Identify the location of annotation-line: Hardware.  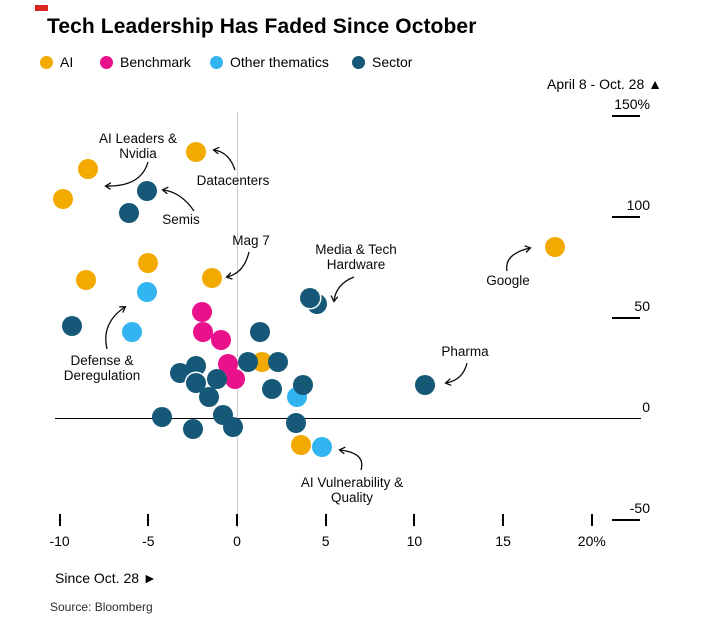
(356, 264).